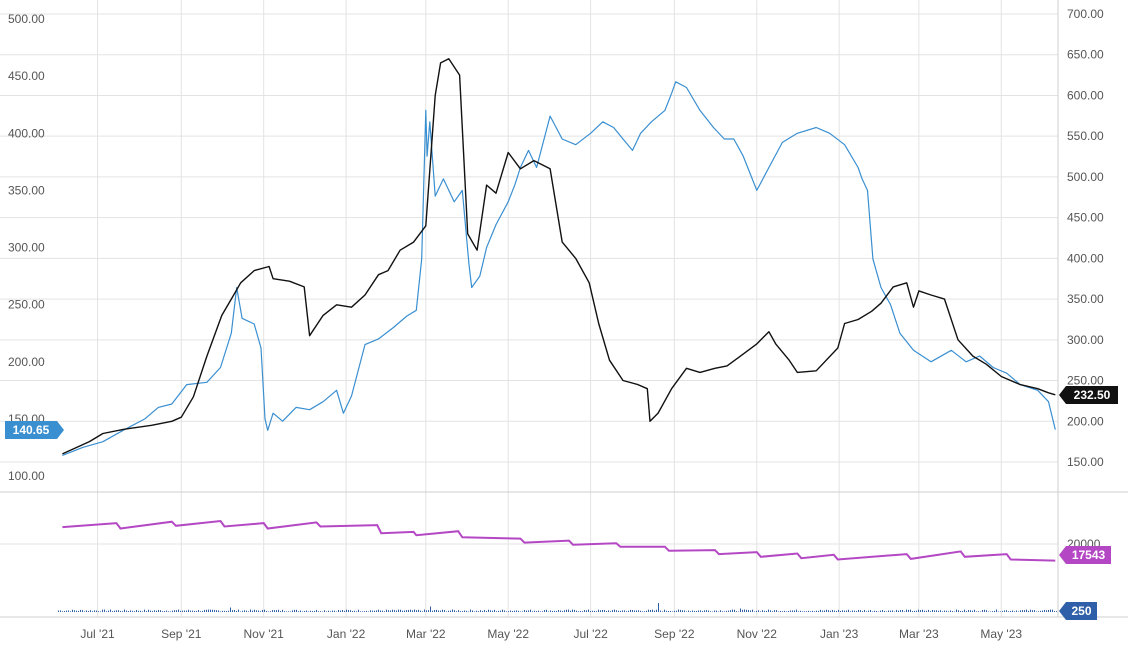 This screenshot has height=663, width=1128. Describe the element at coordinates (919, 634) in the screenshot. I see `x-tick-label: Mar '23` at that location.